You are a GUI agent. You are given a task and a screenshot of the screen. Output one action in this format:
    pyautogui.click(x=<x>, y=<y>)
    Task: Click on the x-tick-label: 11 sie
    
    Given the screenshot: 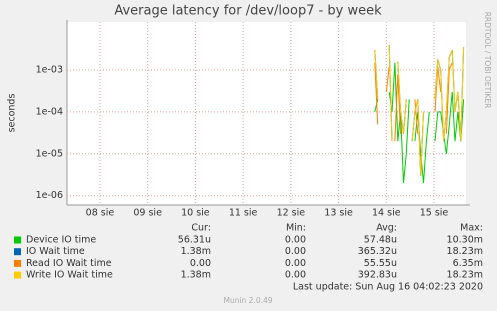 What is the action you would take?
    pyautogui.click(x=243, y=213)
    